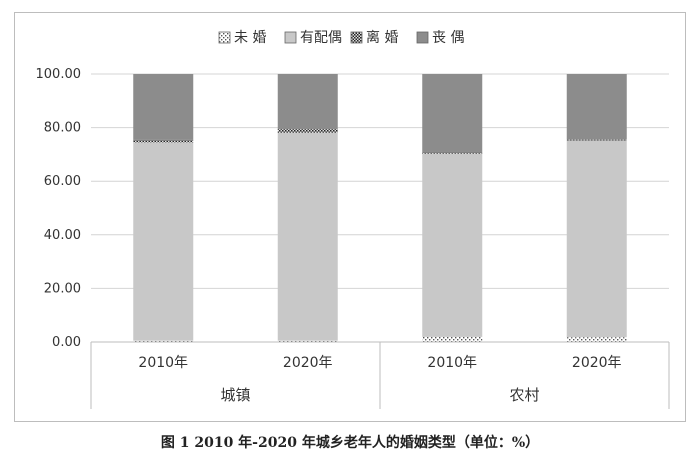  What do you see at coordinates (62, 128) in the screenshot?
I see `y-tick-label: 80.00` at bounding box center [62, 128].